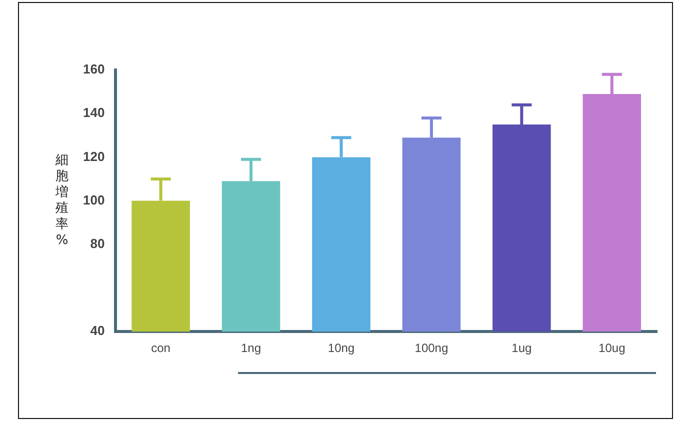 The image size is (675, 421). What do you see at coordinates (93, 156) in the screenshot?
I see `y-tick-label: 120` at bounding box center [93, 156].